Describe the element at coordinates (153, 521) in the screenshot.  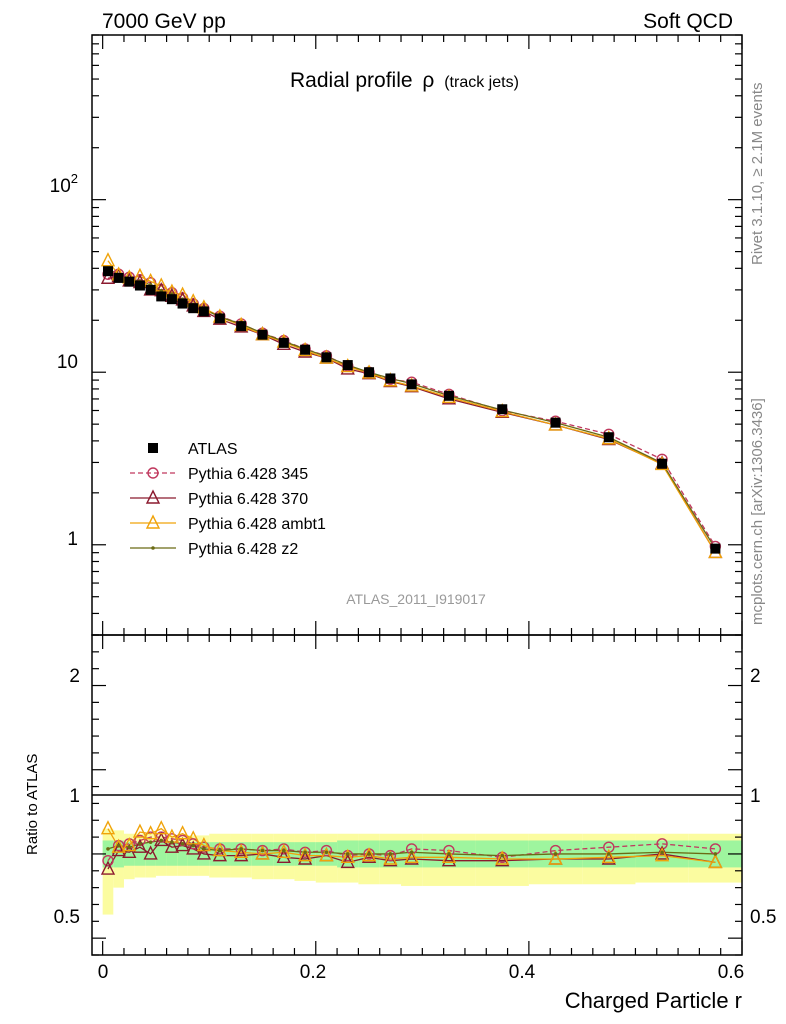
I see `legend-marker-ambt1` at that location.